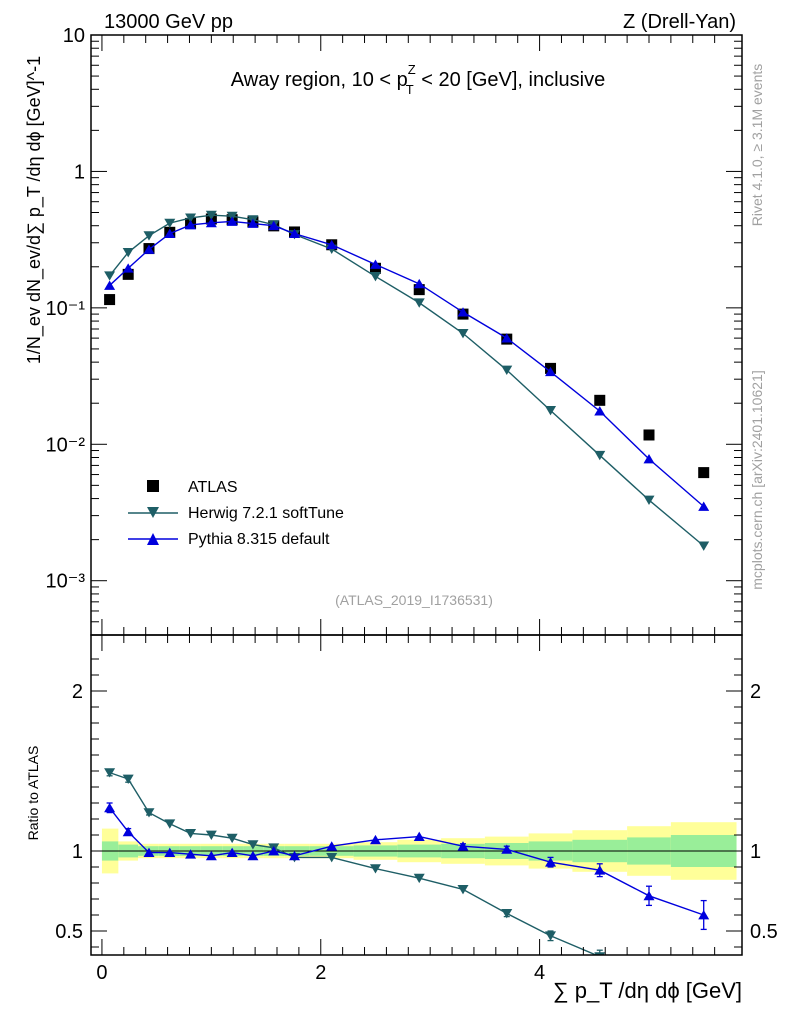 The image size is (786, 1024). What do you see at coordinates (407, 861) in the screenshot?
I see `ratio-series-clipped` at bounding box center [407, 861].